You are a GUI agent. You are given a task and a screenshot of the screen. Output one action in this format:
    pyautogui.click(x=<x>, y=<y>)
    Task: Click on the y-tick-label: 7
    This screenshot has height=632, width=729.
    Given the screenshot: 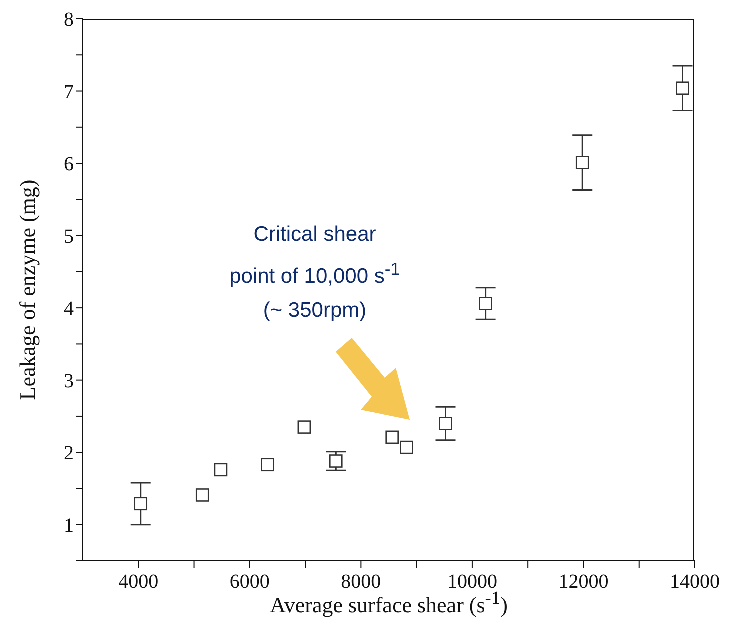 What is the action you would take?
    pyautogui.click(x=69, y=92)
    